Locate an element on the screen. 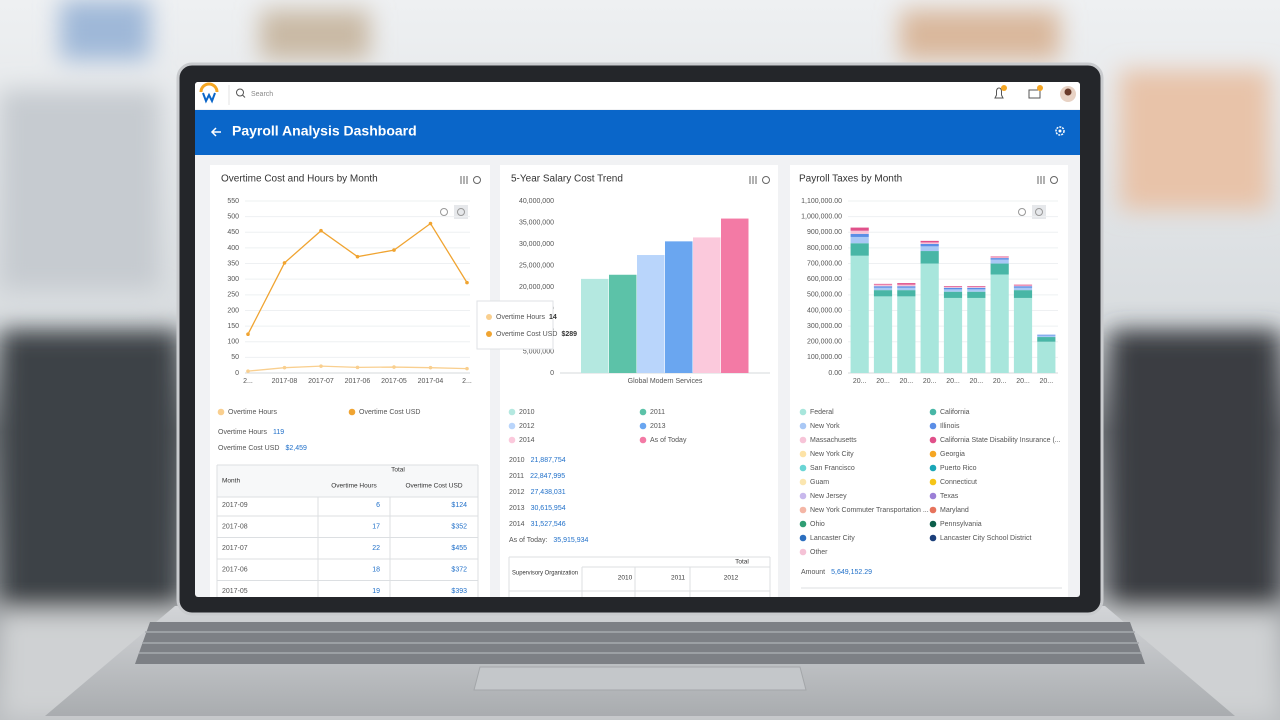  table-cell: 19 is located at coordinates (376, 591).